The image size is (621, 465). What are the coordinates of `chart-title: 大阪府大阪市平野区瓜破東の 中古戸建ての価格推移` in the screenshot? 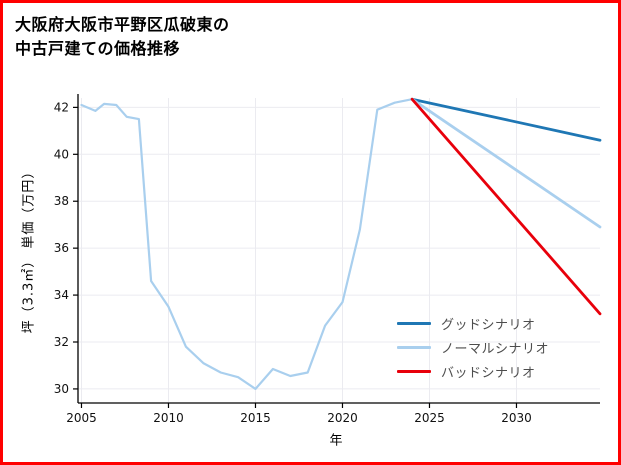 It's located at (122, 37).